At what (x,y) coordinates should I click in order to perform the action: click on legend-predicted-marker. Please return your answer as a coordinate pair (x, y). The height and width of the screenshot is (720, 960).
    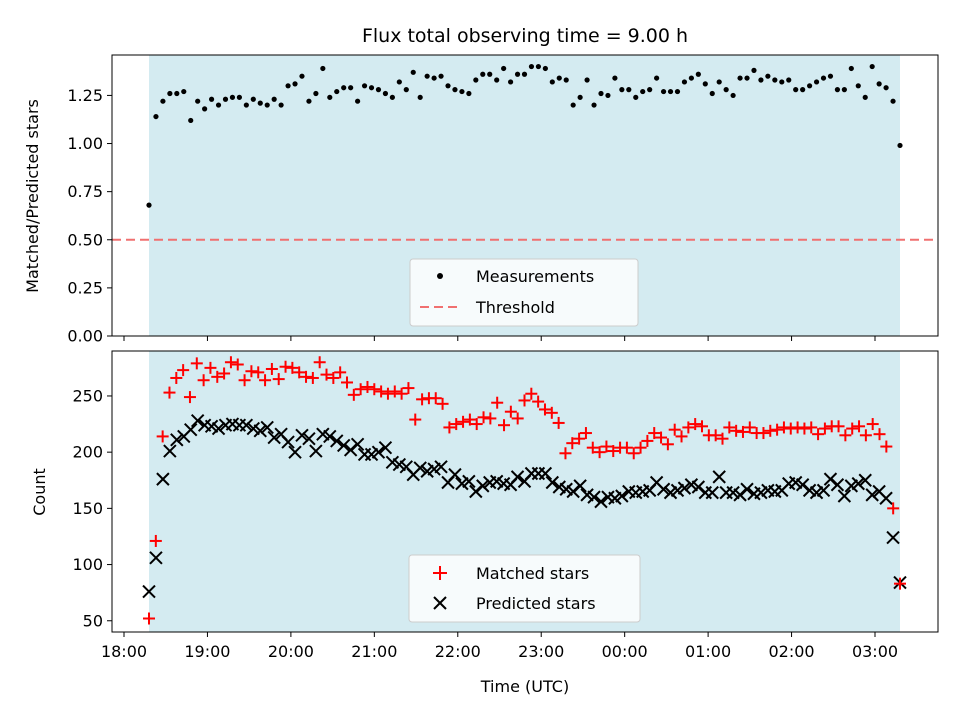
    Looking at the image, I should click on (440, 603).